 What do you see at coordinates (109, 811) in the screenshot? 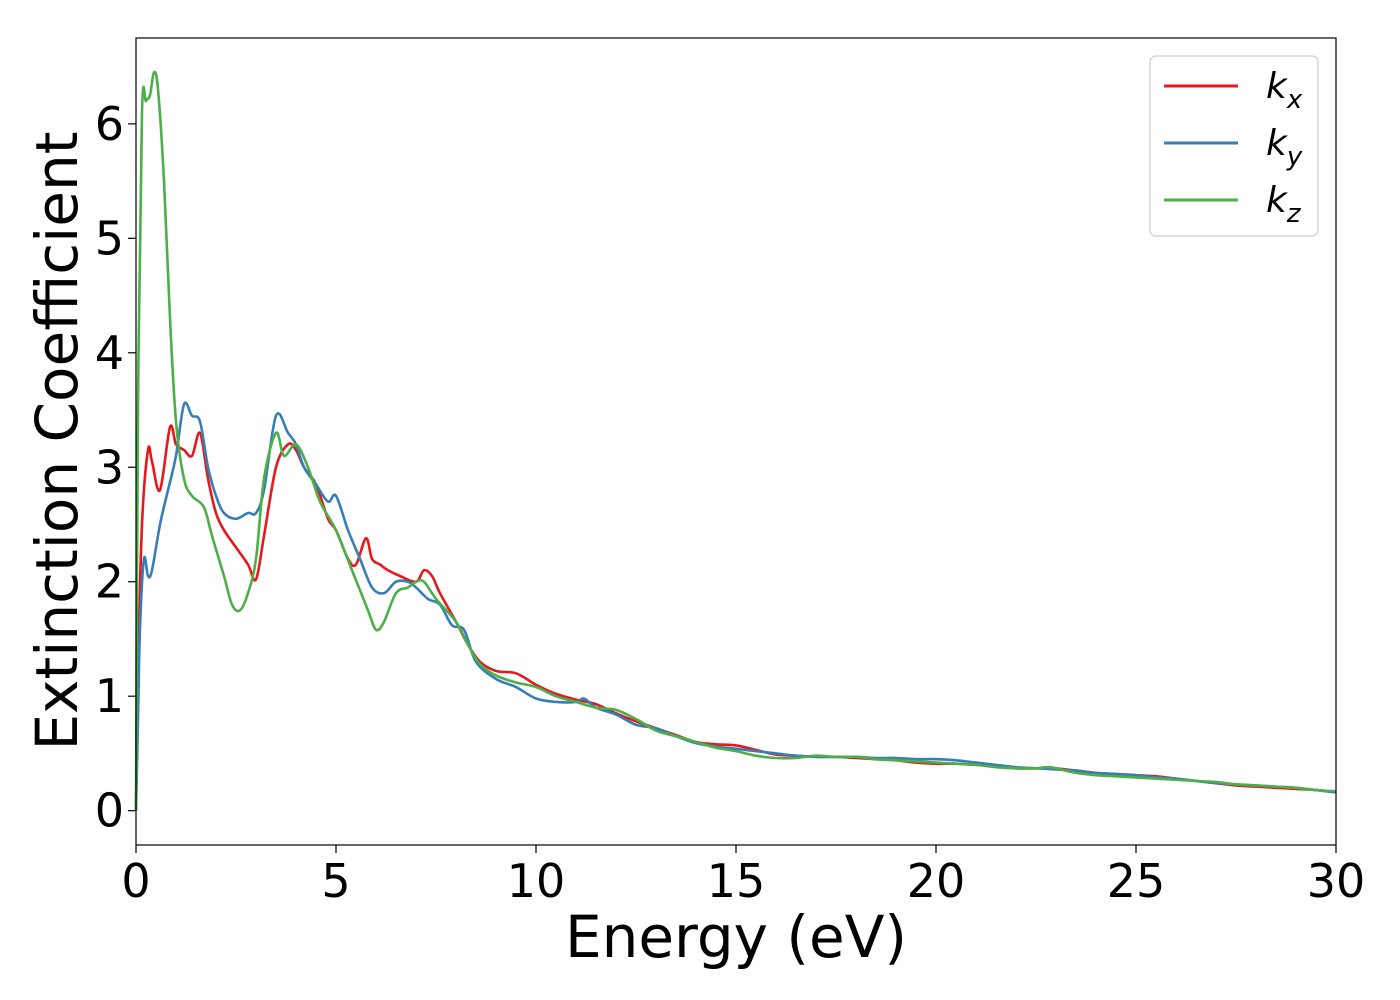
I see `y-tick-label: 0` at bounding box center [109, 811].